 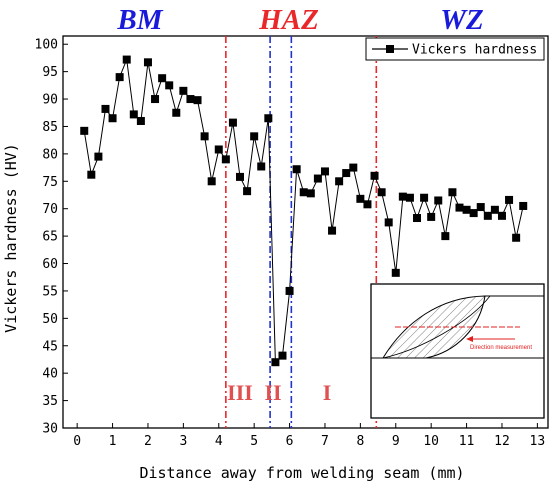 What do you see at coordinates (113, 441) in the screenshot?
I see `x-tick-label: 1` at bounding box center [113, 441].